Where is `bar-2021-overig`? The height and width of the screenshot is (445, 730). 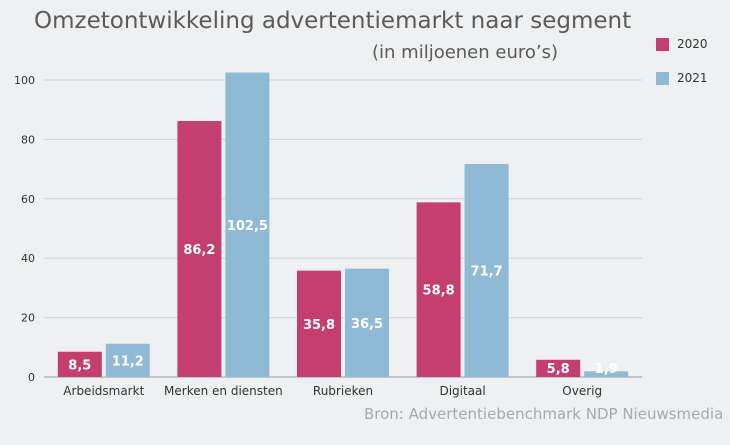
bar-2021-overig is located at coordinates (606, 374).